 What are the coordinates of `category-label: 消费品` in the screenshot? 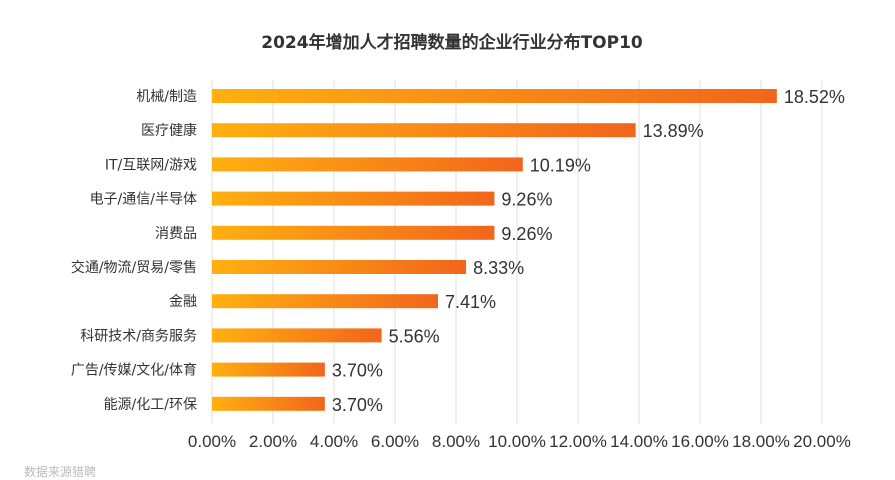 It's located at (176, 234).